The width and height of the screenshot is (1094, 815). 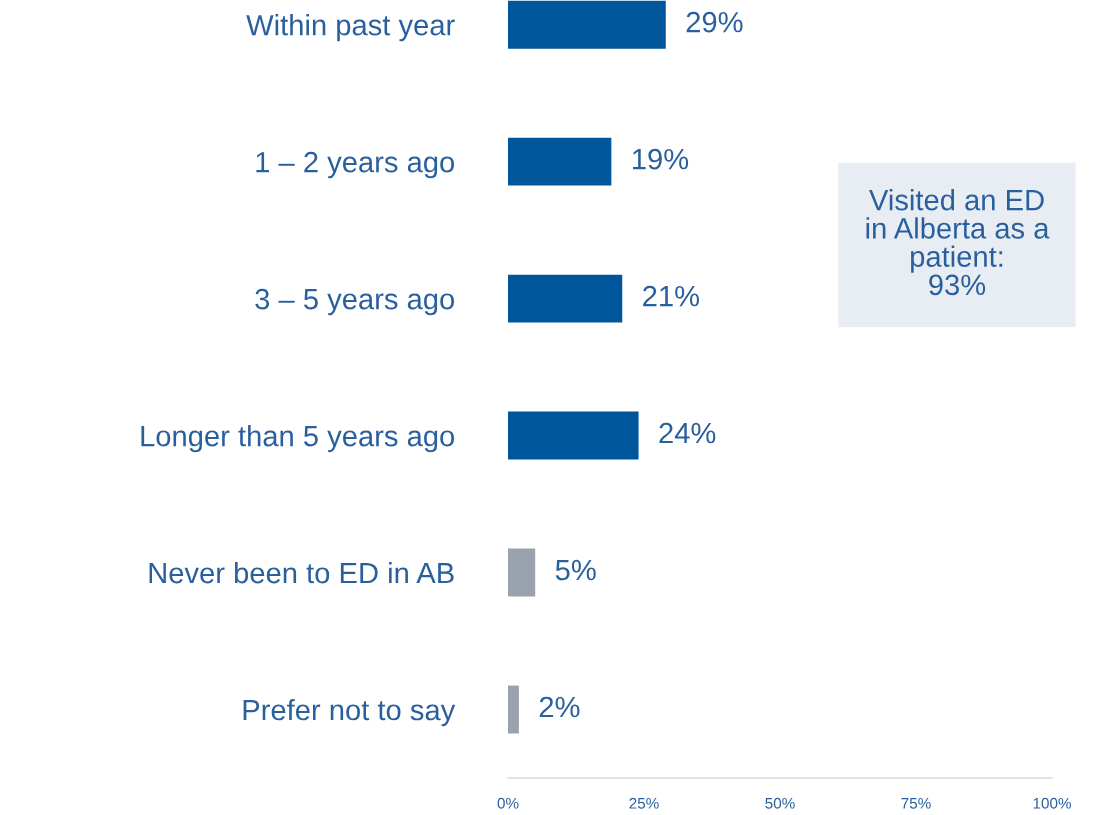 I want to click on y-tick-label: Never been to ED in AB, so click(x=301, y=572).